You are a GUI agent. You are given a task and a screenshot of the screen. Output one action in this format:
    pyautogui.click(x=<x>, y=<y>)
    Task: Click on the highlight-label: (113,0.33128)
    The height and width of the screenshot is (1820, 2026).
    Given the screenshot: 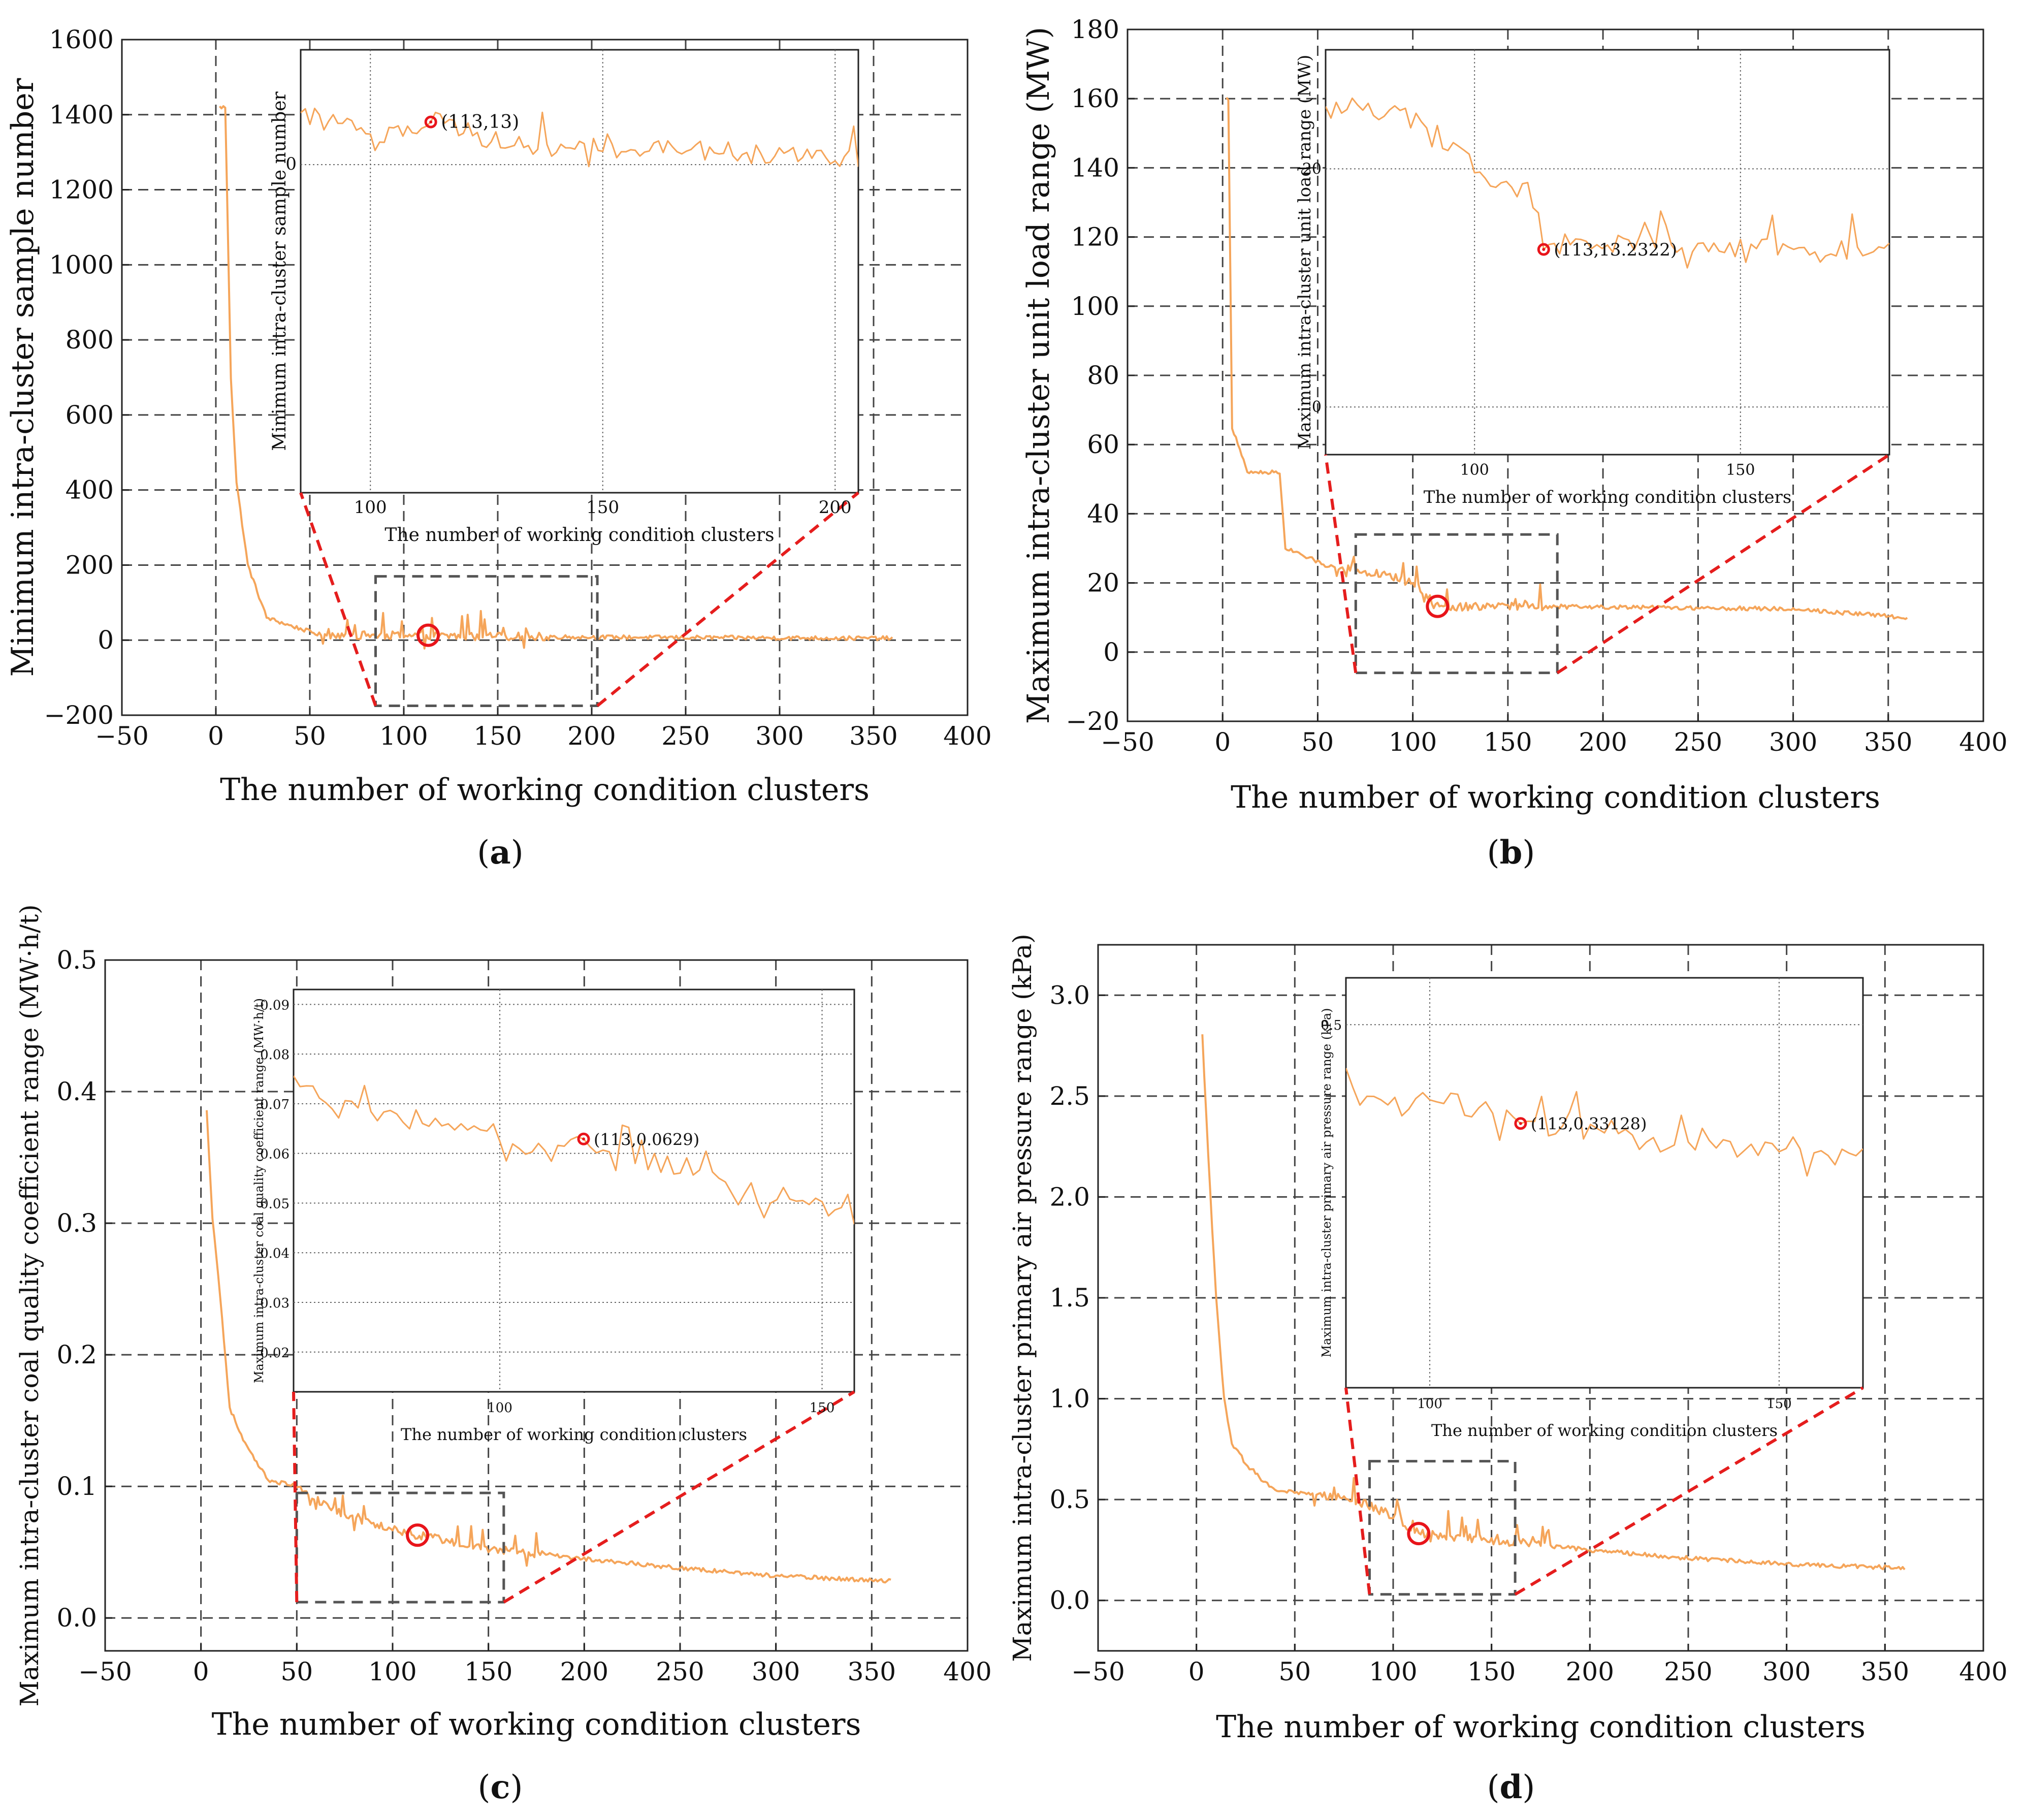 What is the action you would take?
    pyautogui.click(x=1589, y=1124)
    